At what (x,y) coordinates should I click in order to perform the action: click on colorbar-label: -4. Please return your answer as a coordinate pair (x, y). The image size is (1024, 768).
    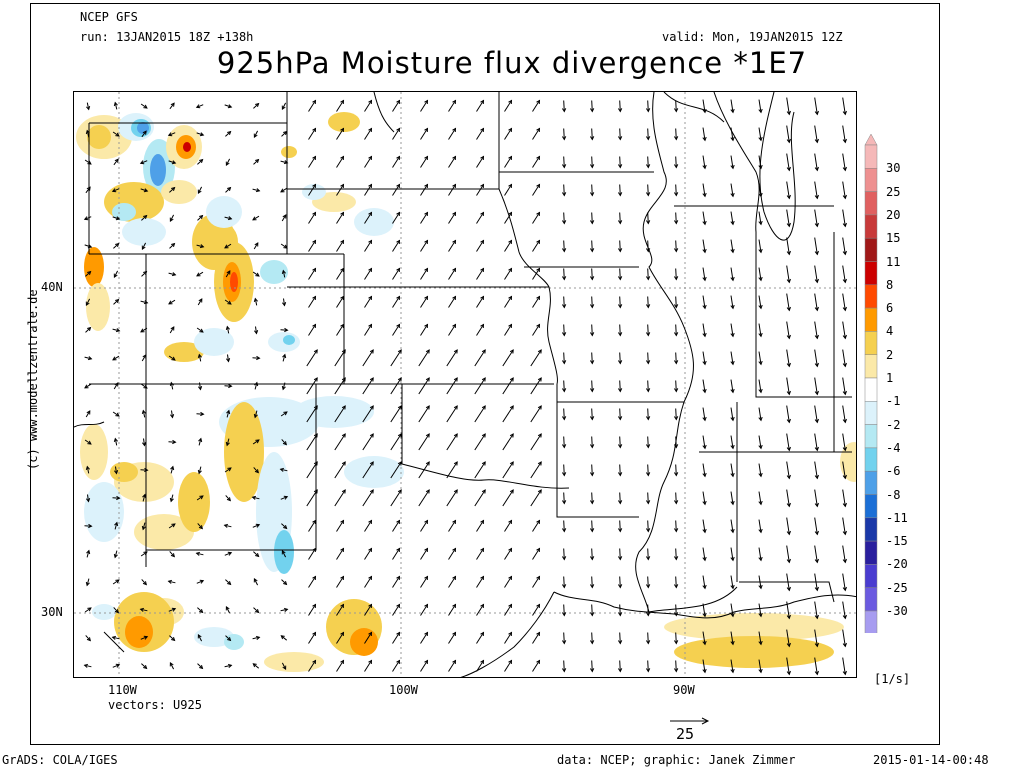
    Looking at the image, I should click on (893, 447).